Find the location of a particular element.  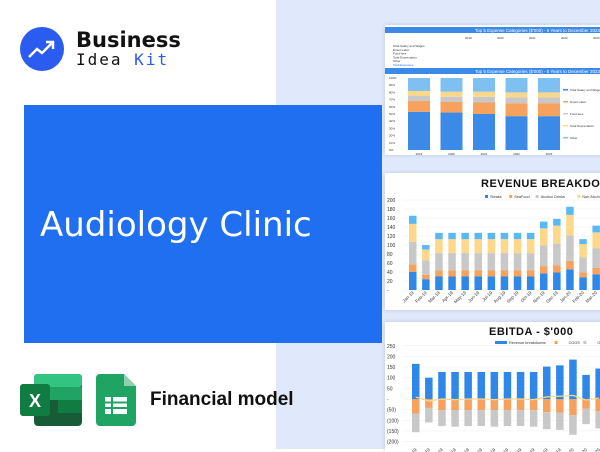

x-tick-label: 2019 is located at coordinates (419, 153).